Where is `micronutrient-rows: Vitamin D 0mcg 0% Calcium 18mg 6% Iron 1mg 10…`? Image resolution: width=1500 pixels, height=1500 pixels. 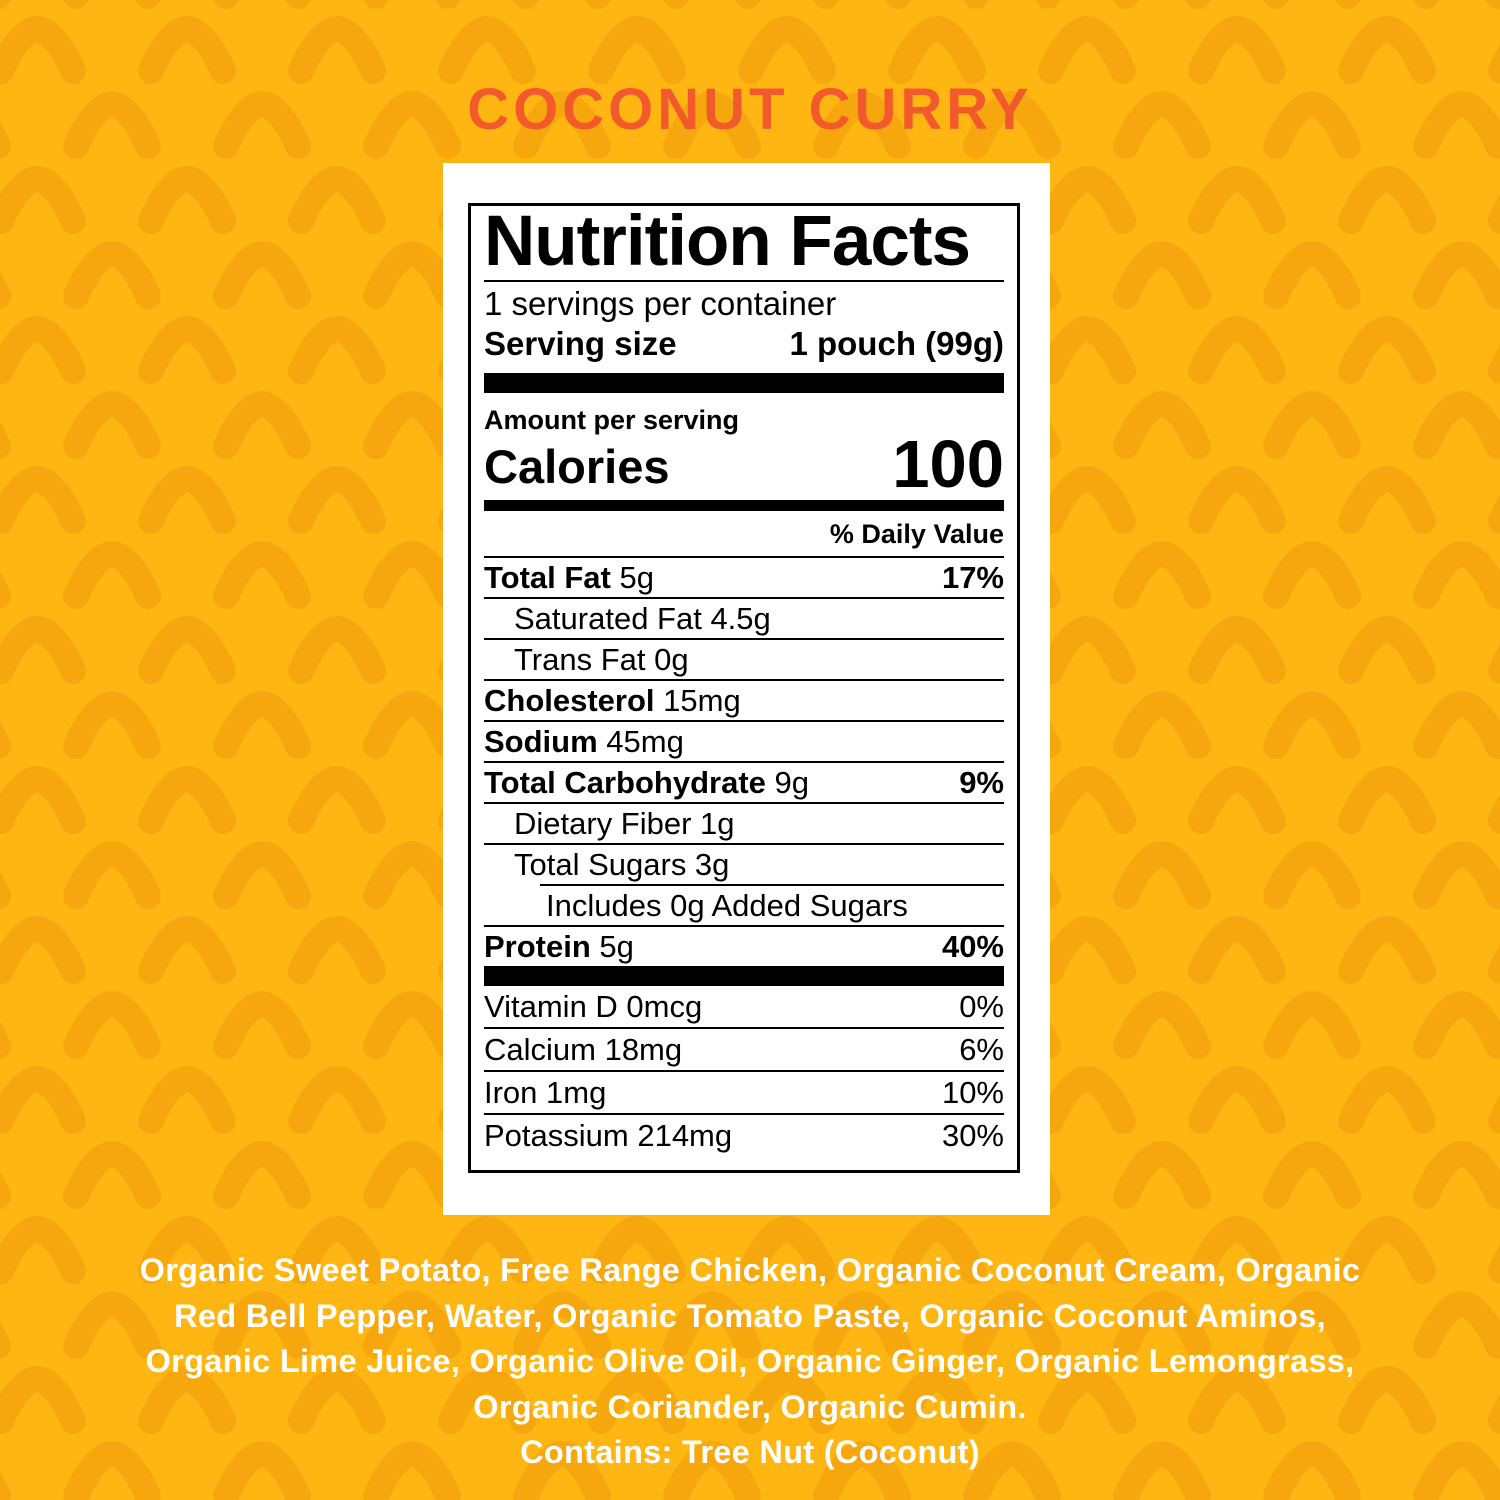
micronutrient-rows: Vitamin D 0mcg 0% Calcium 18mg 6% Iron 1mg 10… is located at coordinates (744, 1071).